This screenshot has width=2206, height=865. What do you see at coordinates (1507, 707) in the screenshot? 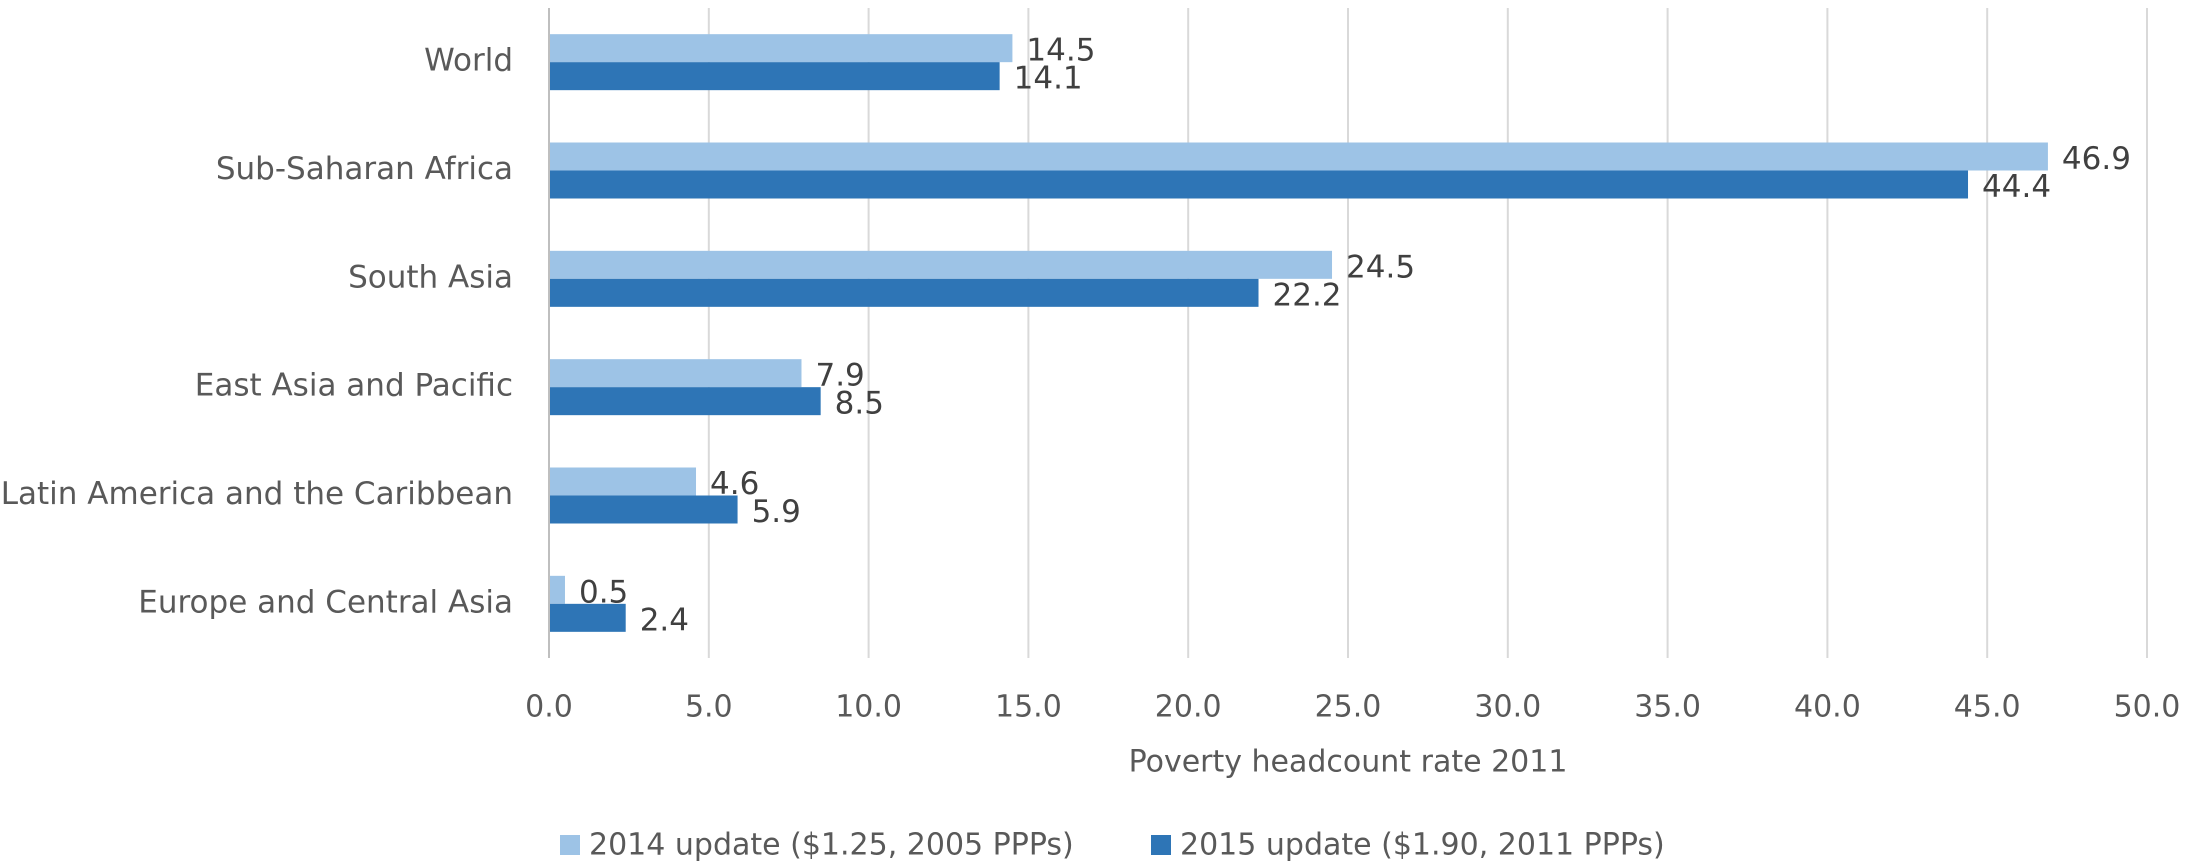
I see `x-tick-label: 30.0` at bounding box center [1507, 707].